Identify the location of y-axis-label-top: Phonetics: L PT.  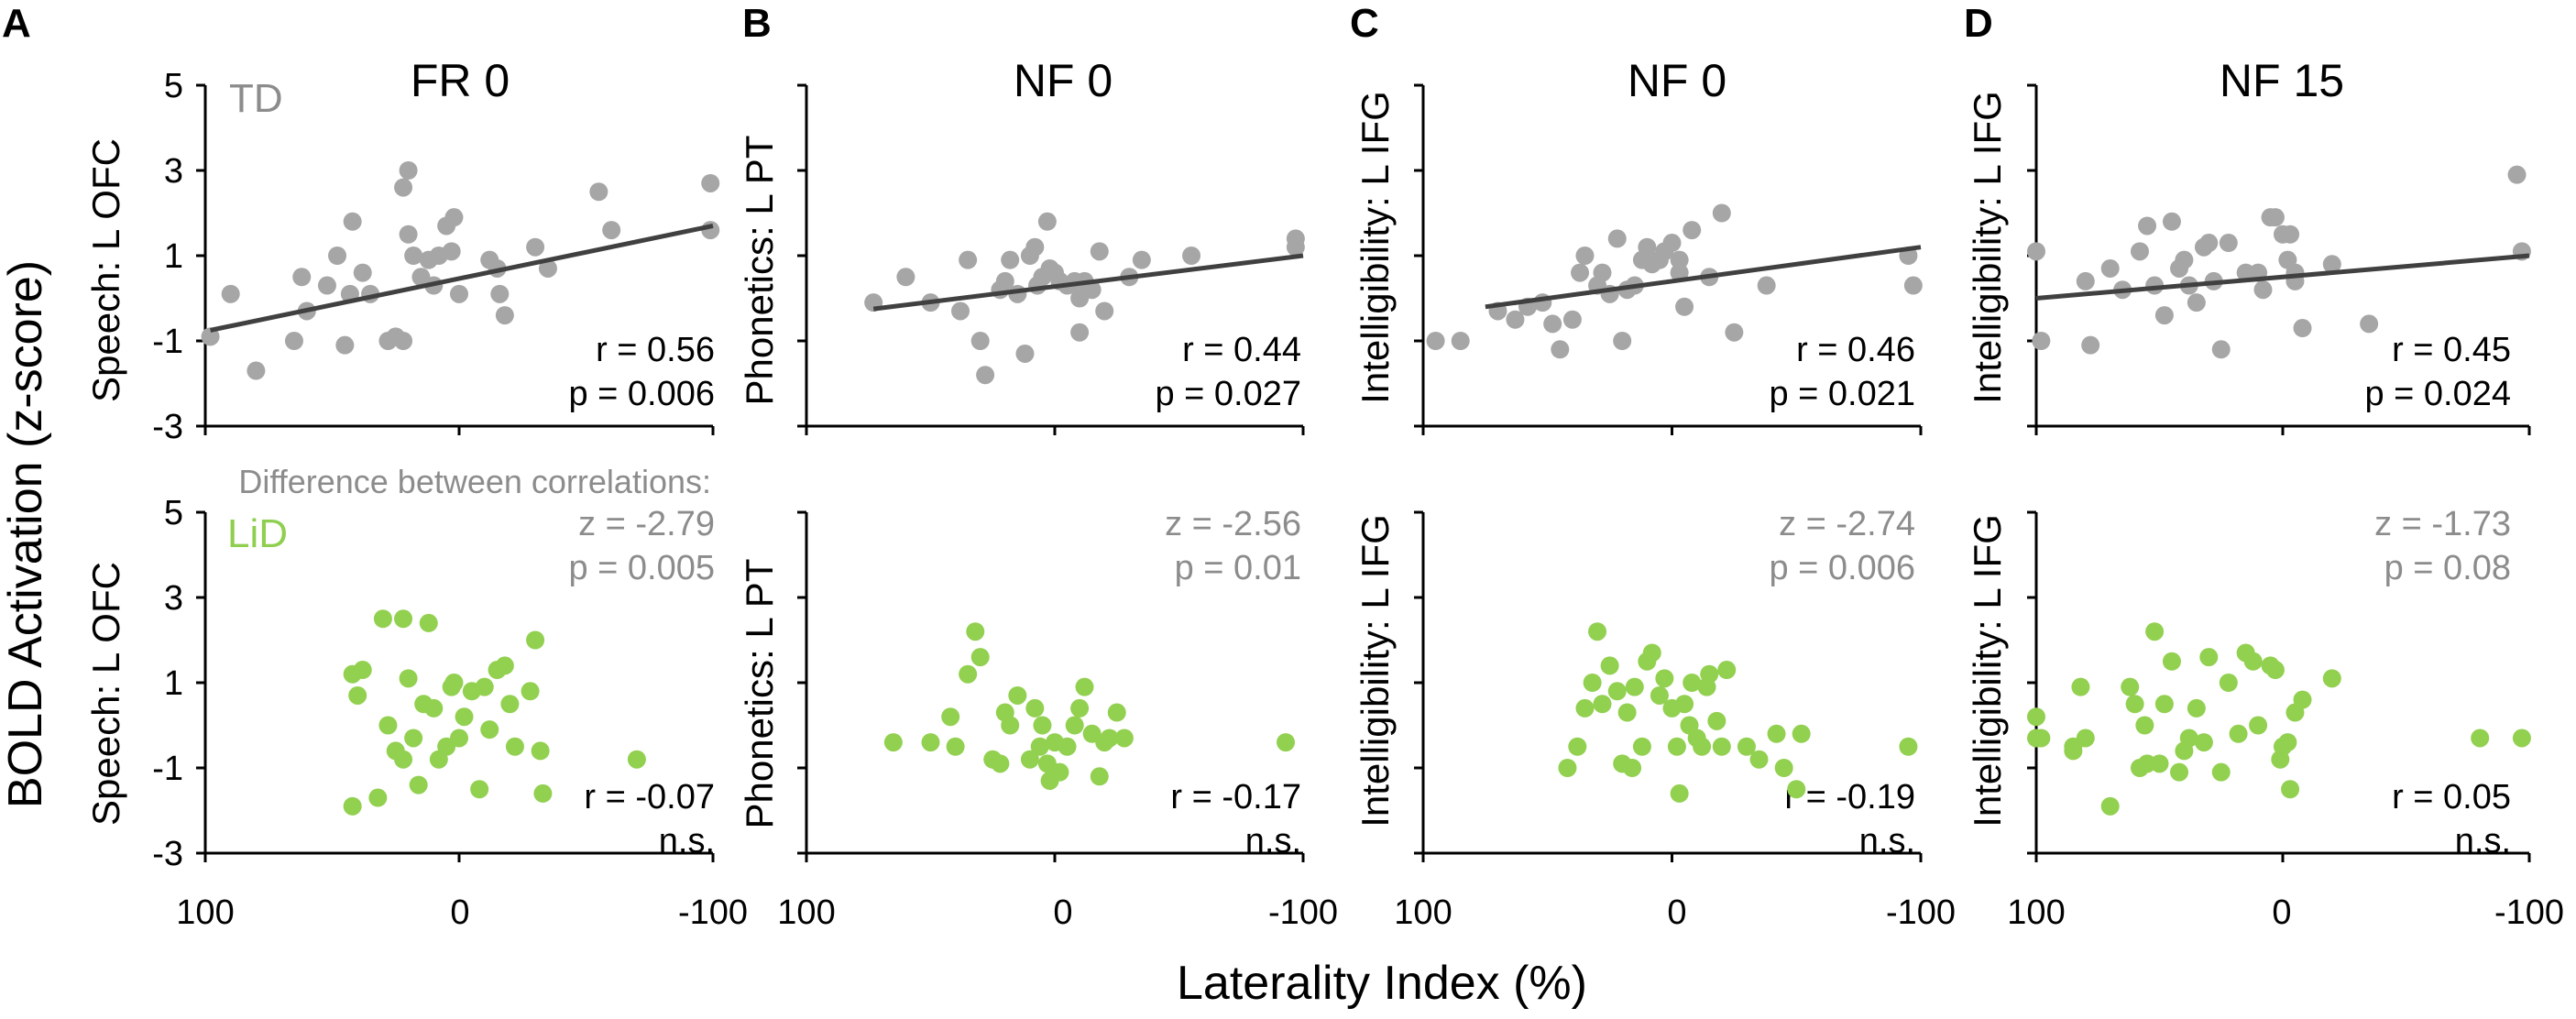
(759, 271).